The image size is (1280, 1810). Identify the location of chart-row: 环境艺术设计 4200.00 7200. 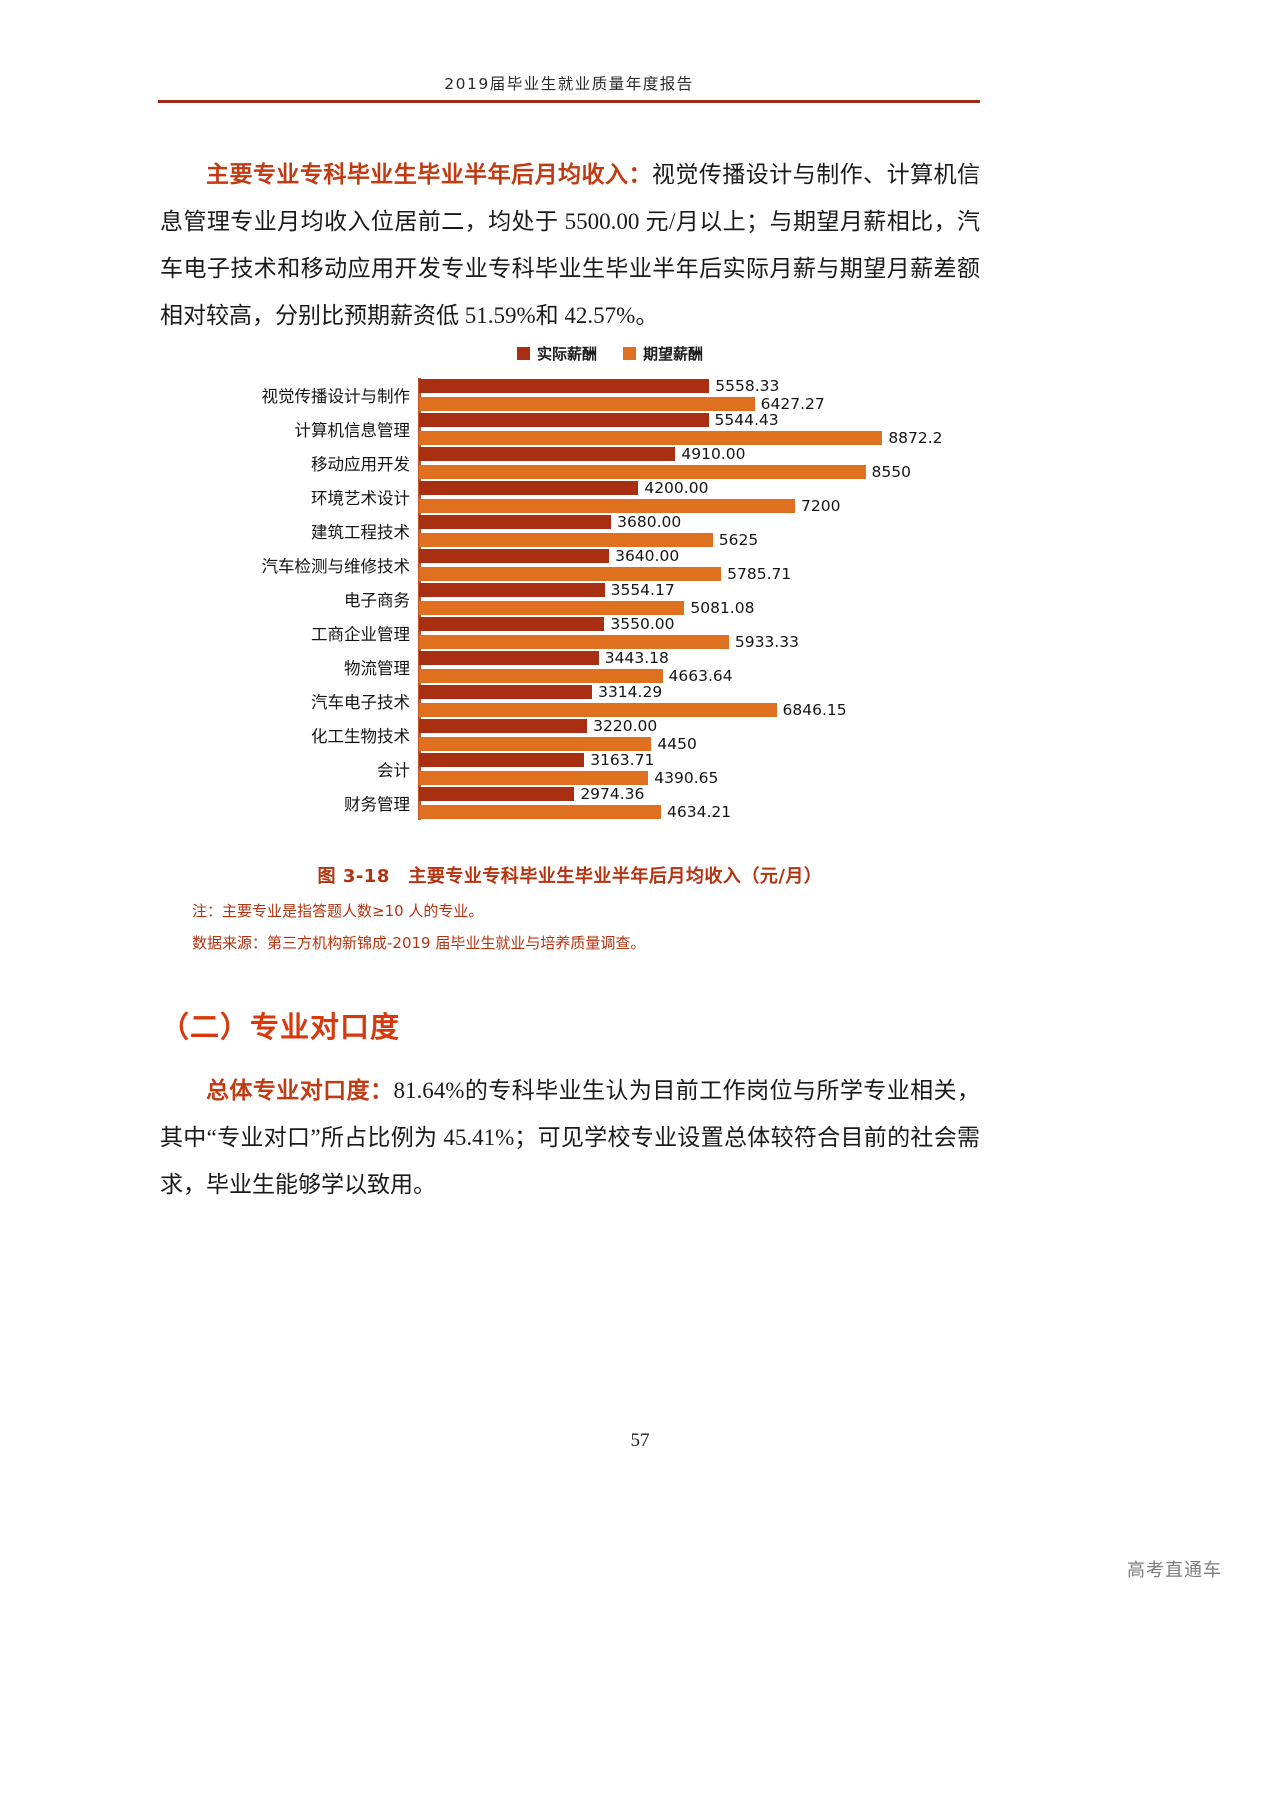
(580, 496).